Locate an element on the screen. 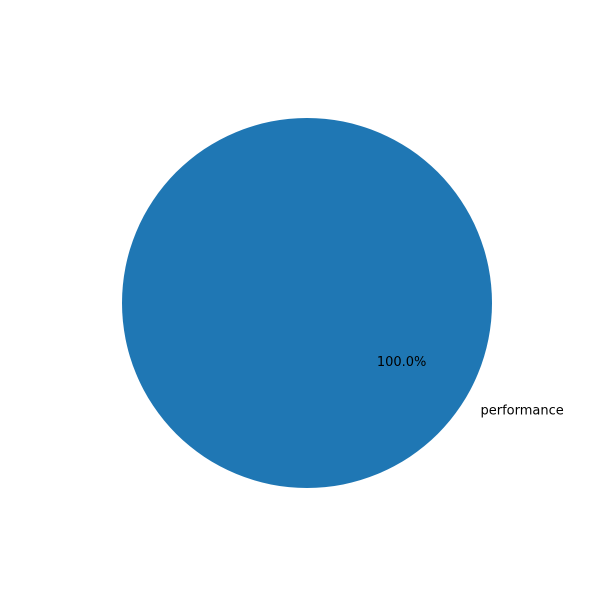  pie-percent-label: 100.0% is located at coordinates (402, 362).